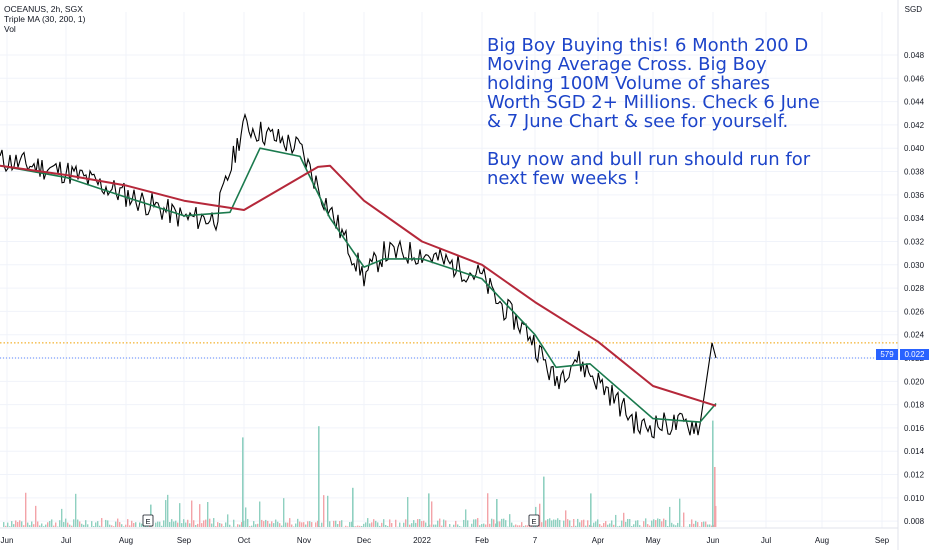 The width and height of the screenshot is (932, 550). I want to click on y-tick-label: 0.010, so click(914, 498).